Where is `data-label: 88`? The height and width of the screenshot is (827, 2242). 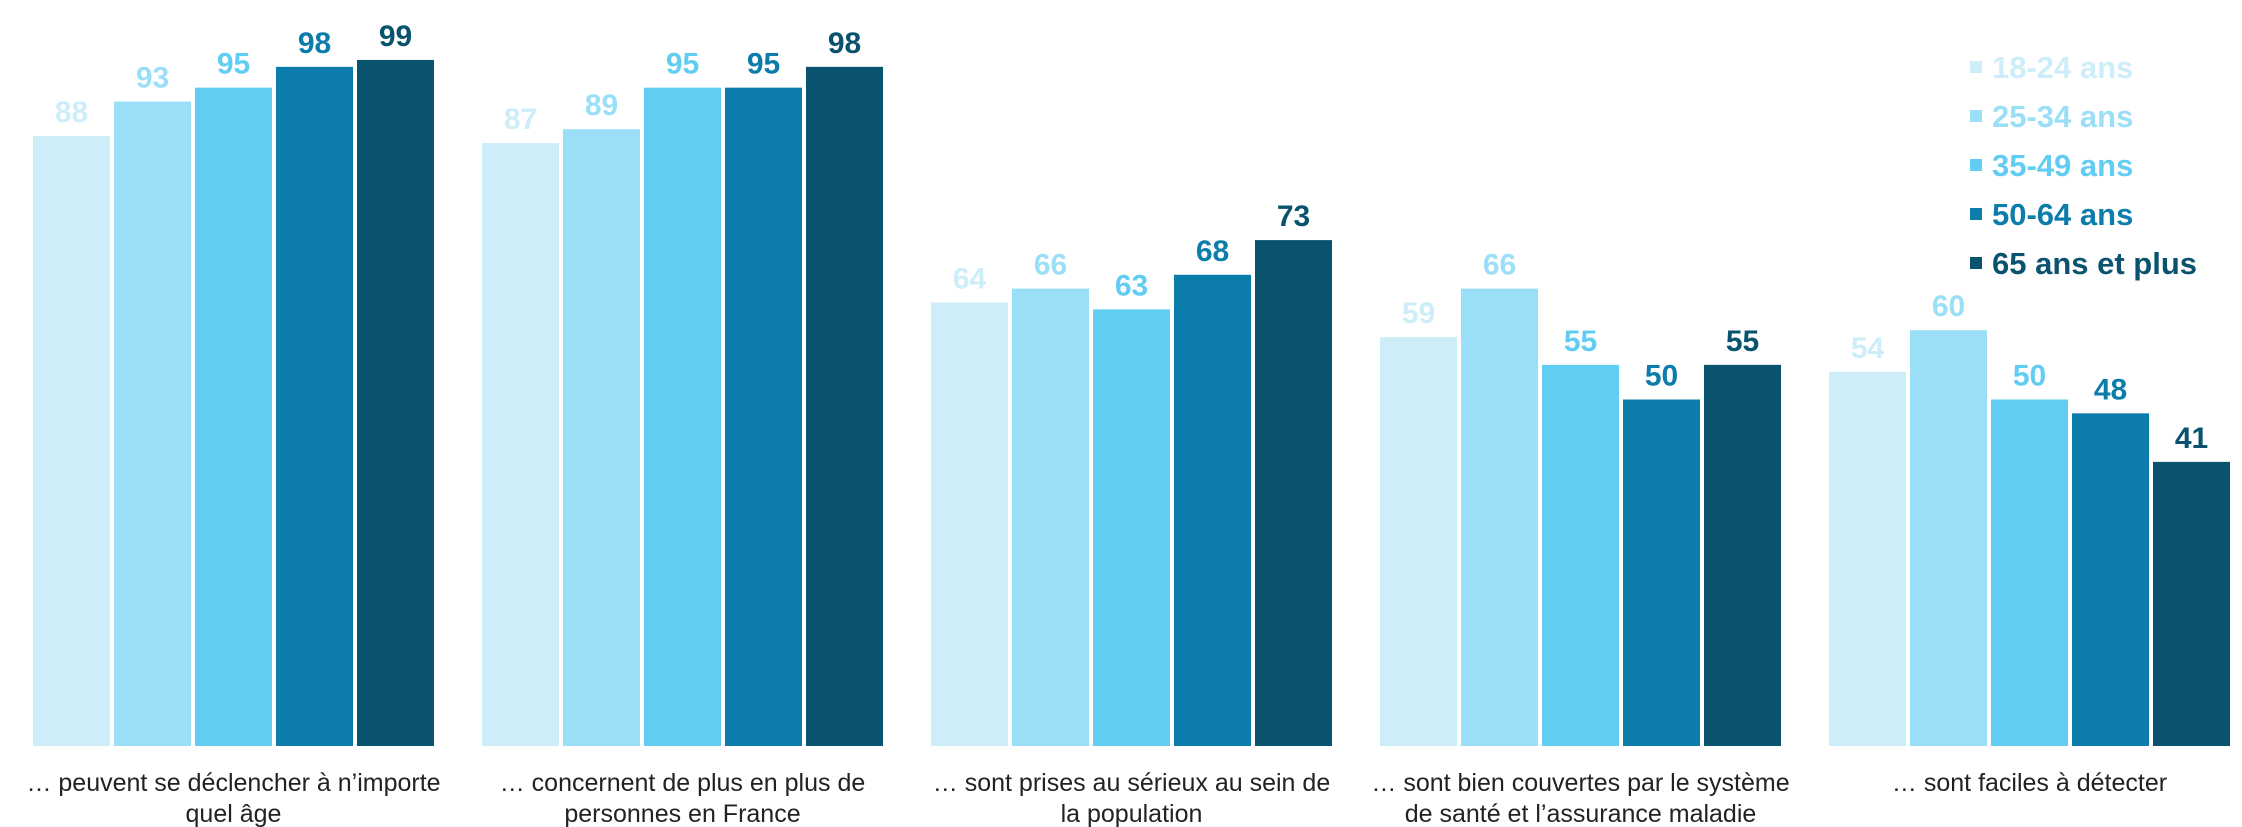 data-label: 88 is located at coordinates (71, 112).